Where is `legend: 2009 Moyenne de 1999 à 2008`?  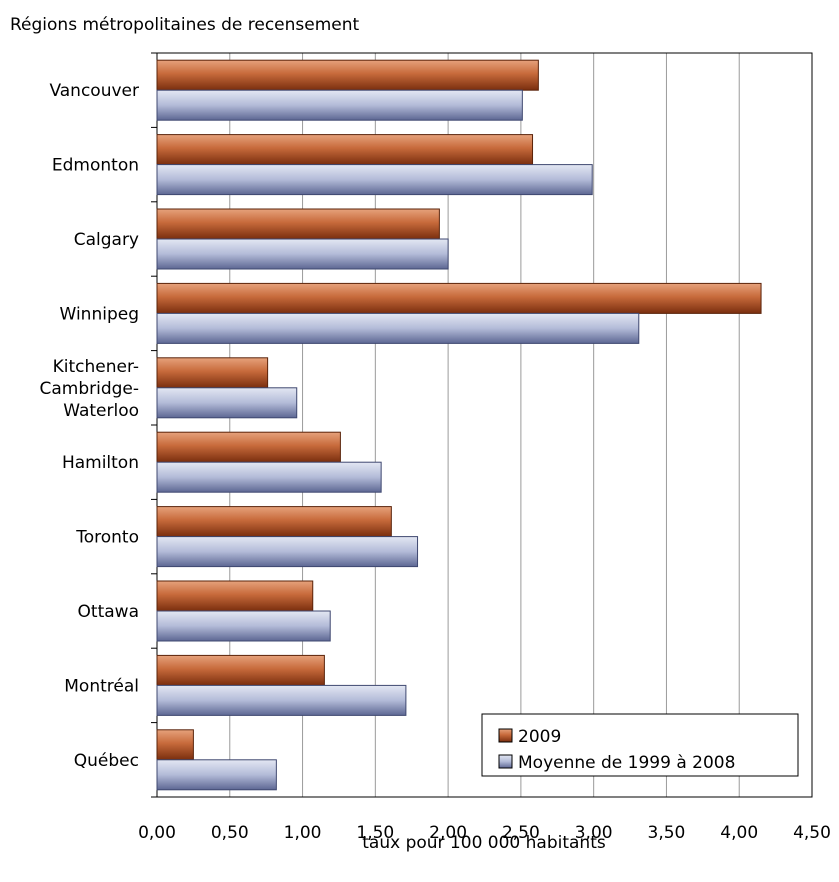 legend: 2009 Moyenne de 1999 à 2008 is located at coordinates (640, 745).